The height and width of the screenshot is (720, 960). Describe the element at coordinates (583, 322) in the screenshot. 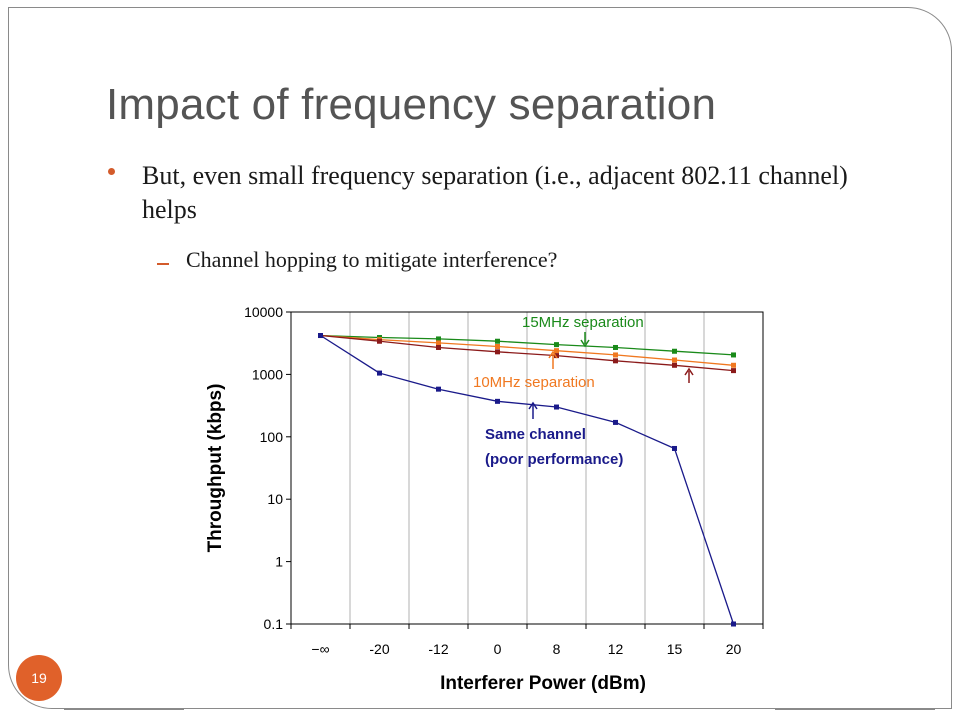

I see `annotation-15mhz: 15MHz separation` at that location.